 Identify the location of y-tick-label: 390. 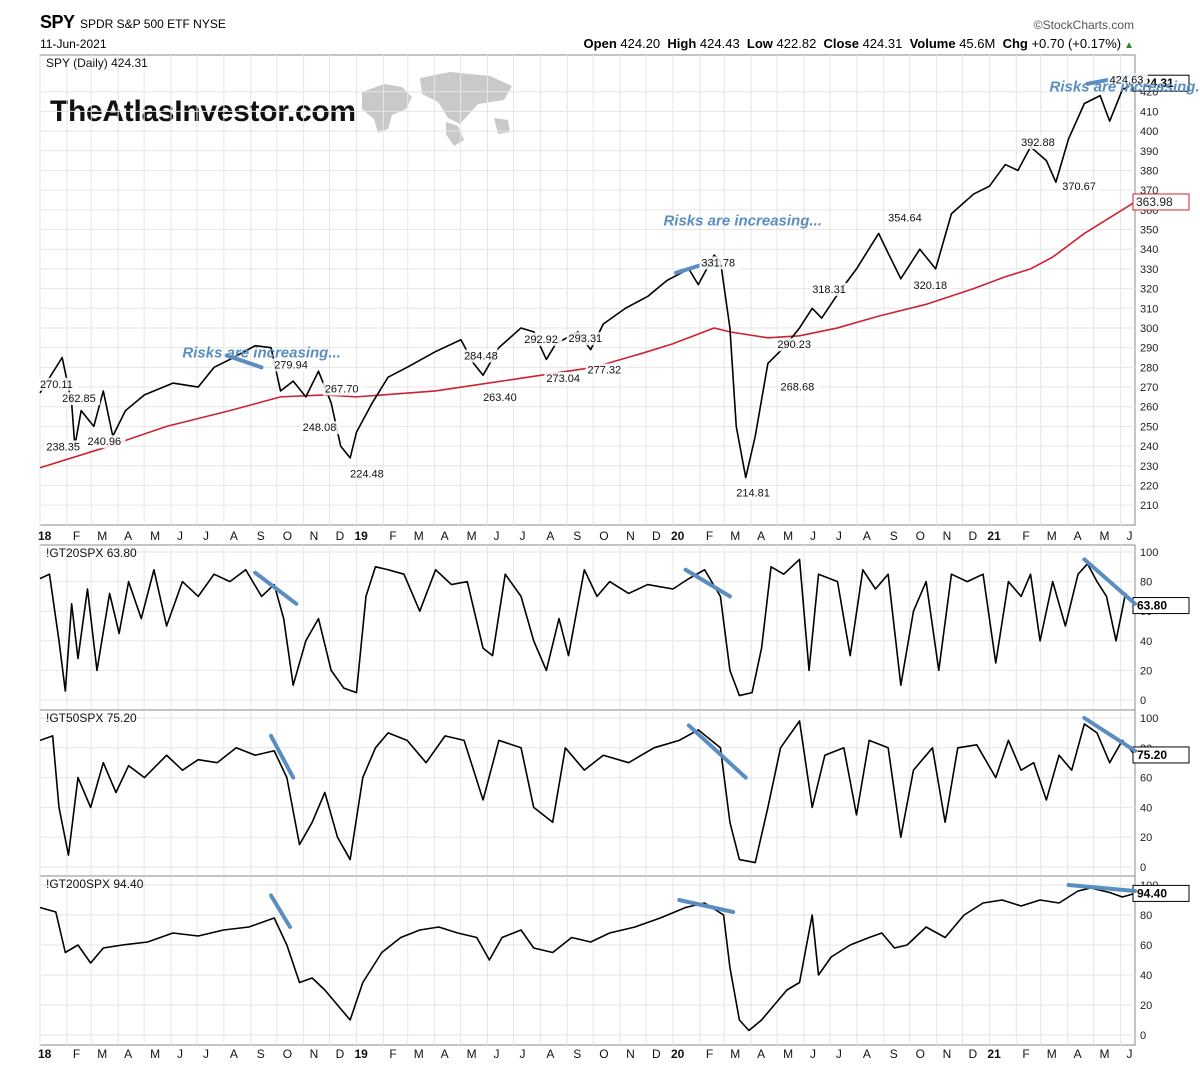
(1149, 152).